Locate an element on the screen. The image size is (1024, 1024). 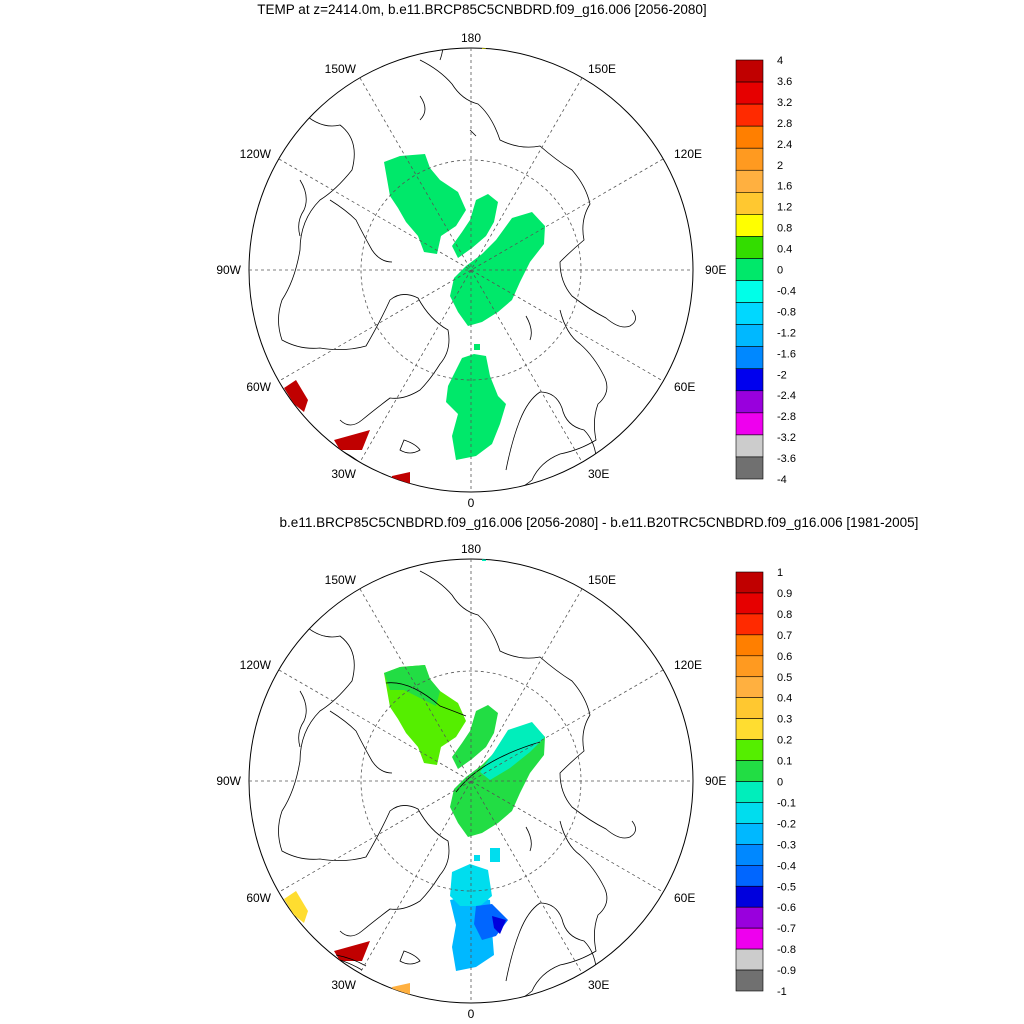
panel1-colorbar-tick-label: 0.4 is located at coordinates (784, 250).